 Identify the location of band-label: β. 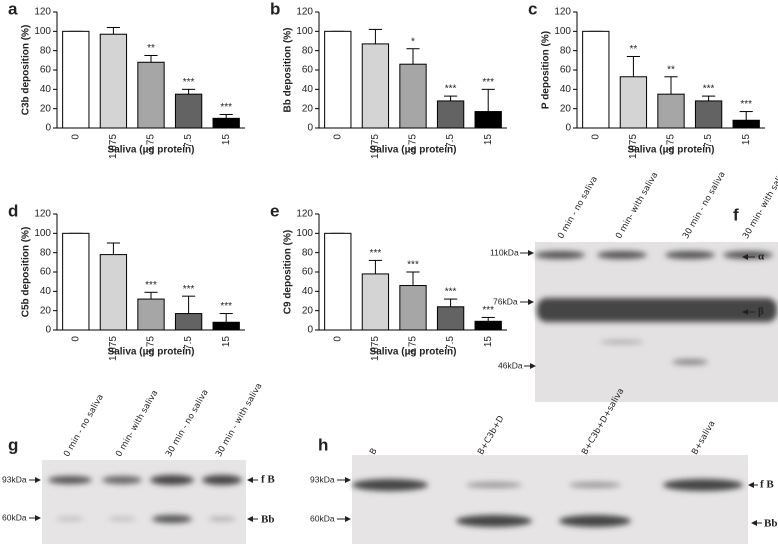
(761, 312).